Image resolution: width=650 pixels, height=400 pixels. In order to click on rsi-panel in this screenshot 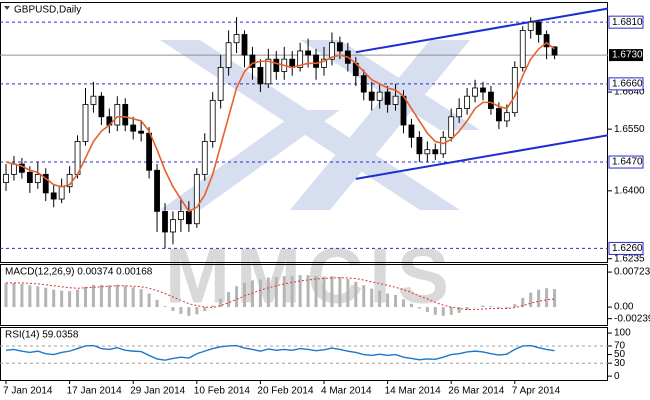, I will do `click(304, 354)`.